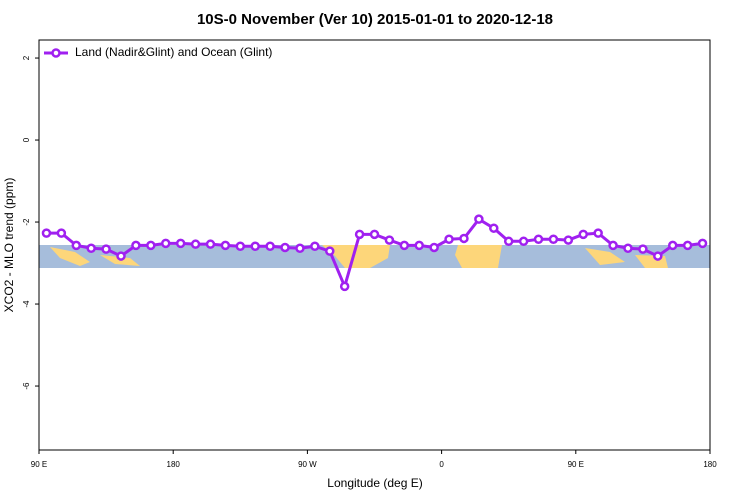 This screenshot has height=500, width=750. Describe the element at coordinates (26, 57) in the screenshot. I see `y-tick-label: 2` at that location.